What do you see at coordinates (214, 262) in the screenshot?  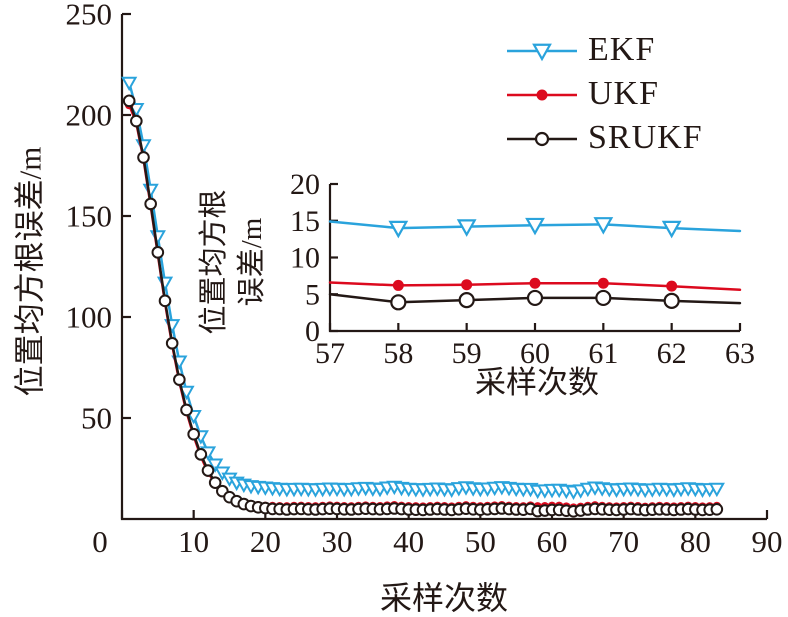 I see `inset-y-axis-label-line1: 位置均方根` at bounding box center [214, 262].